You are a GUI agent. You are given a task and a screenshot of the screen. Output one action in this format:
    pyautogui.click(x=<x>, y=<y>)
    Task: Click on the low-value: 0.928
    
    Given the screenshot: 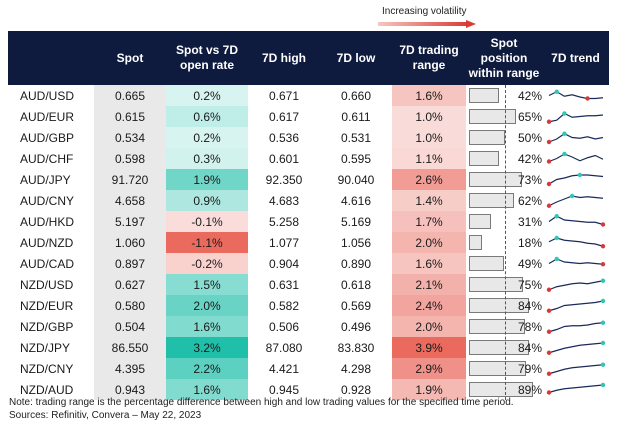 What is the action you would take?
    pyautogui.click(x=356, y=389)
    